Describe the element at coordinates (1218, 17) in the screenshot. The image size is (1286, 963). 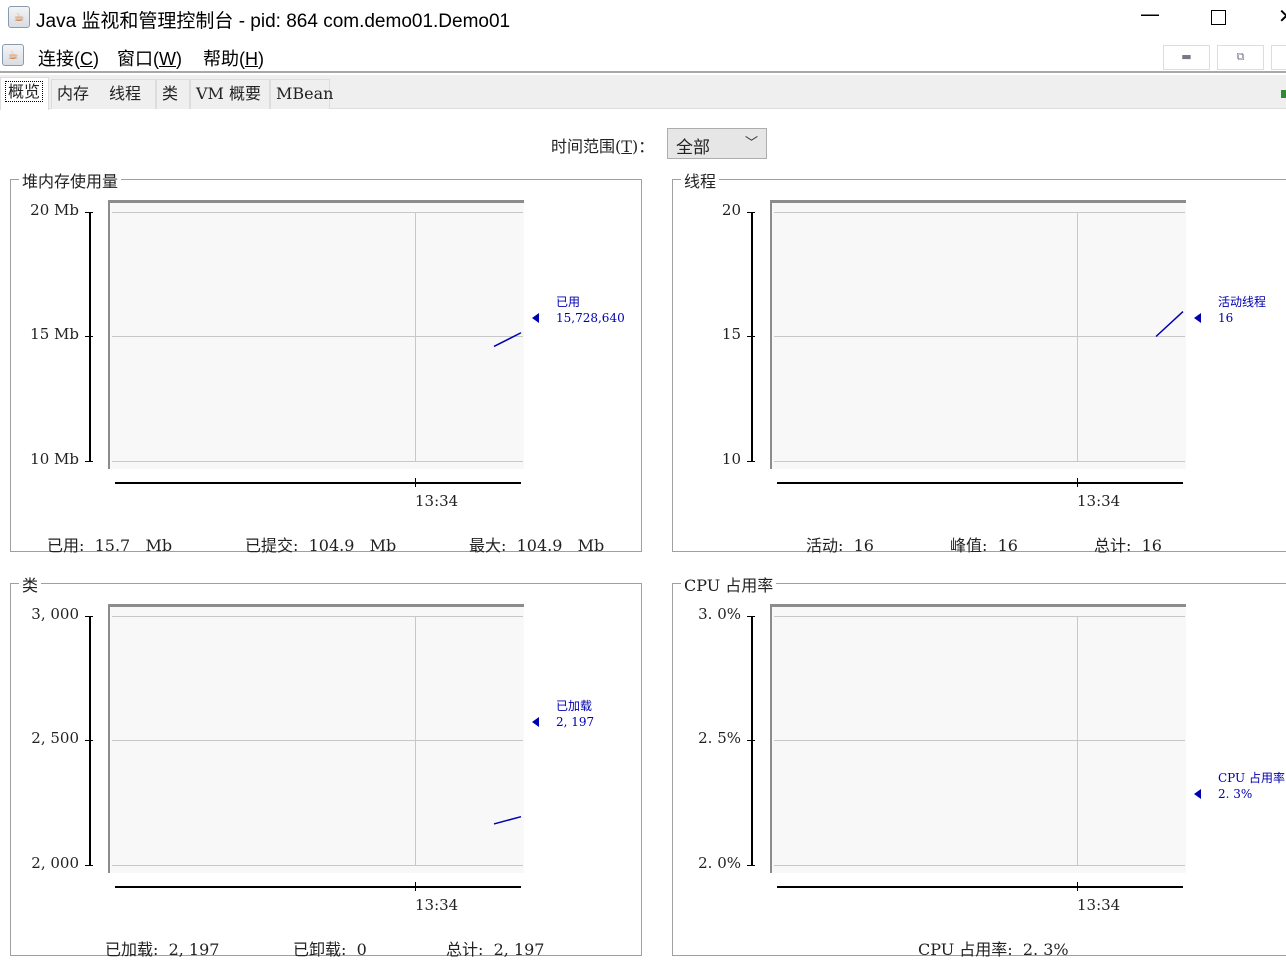
I see `maximize-icon` at that location.